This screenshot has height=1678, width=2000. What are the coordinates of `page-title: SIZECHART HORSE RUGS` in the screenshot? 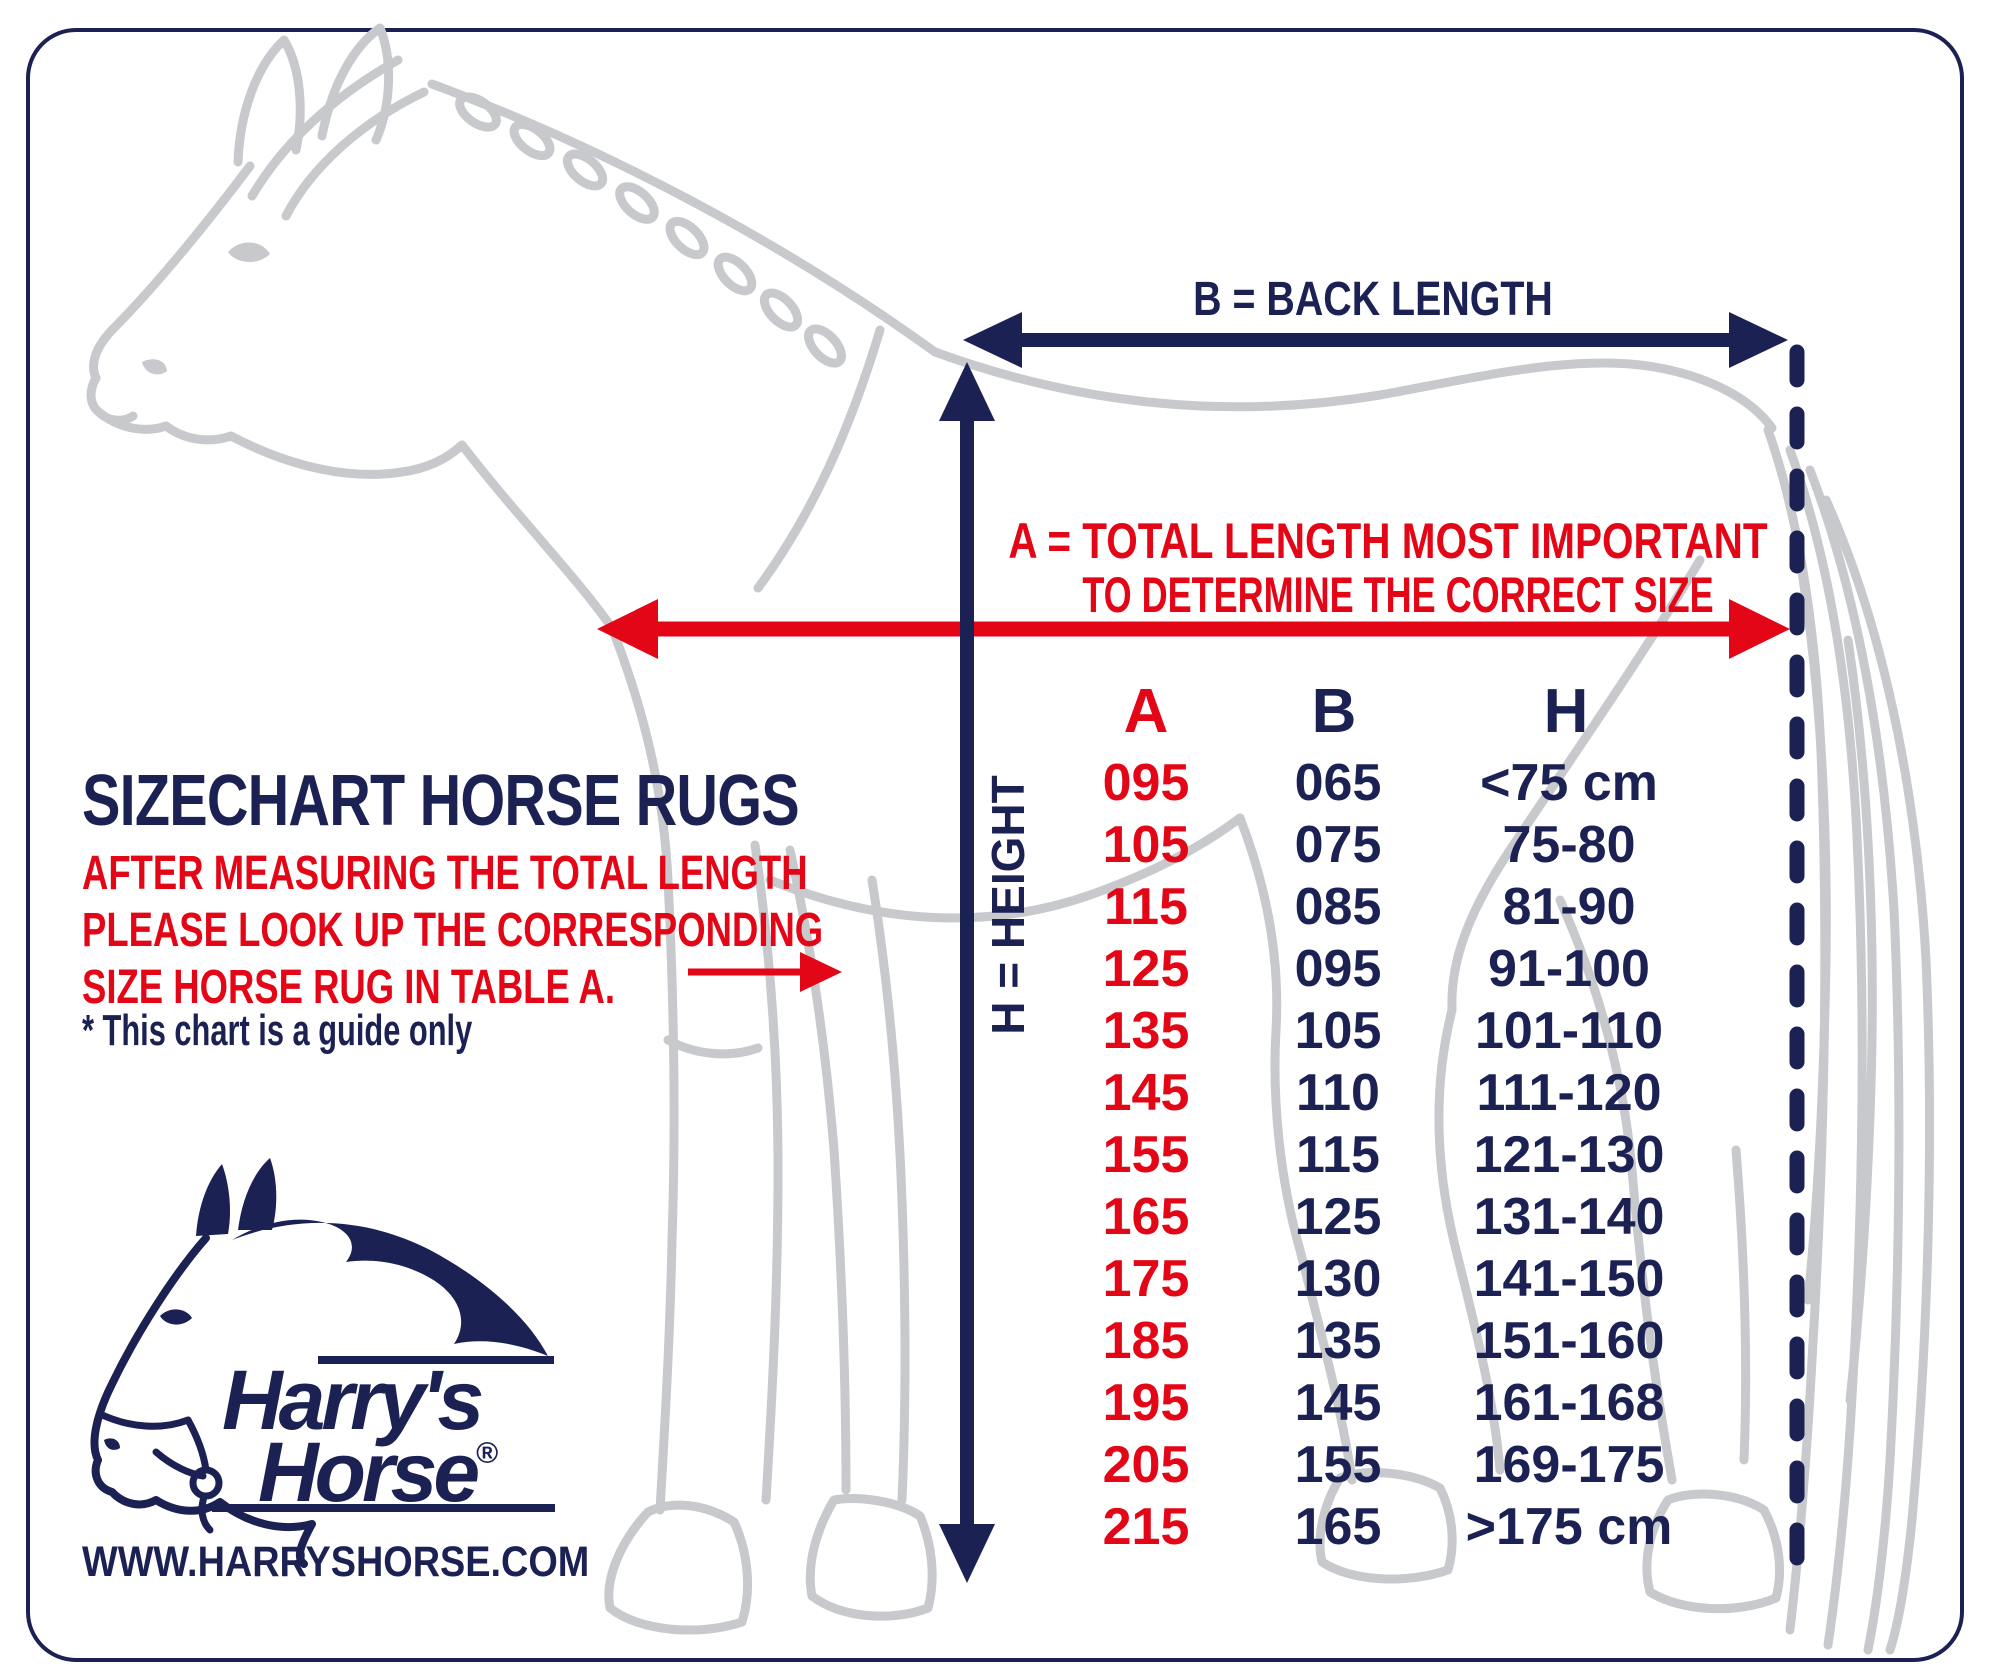 It's located at (530, 801).